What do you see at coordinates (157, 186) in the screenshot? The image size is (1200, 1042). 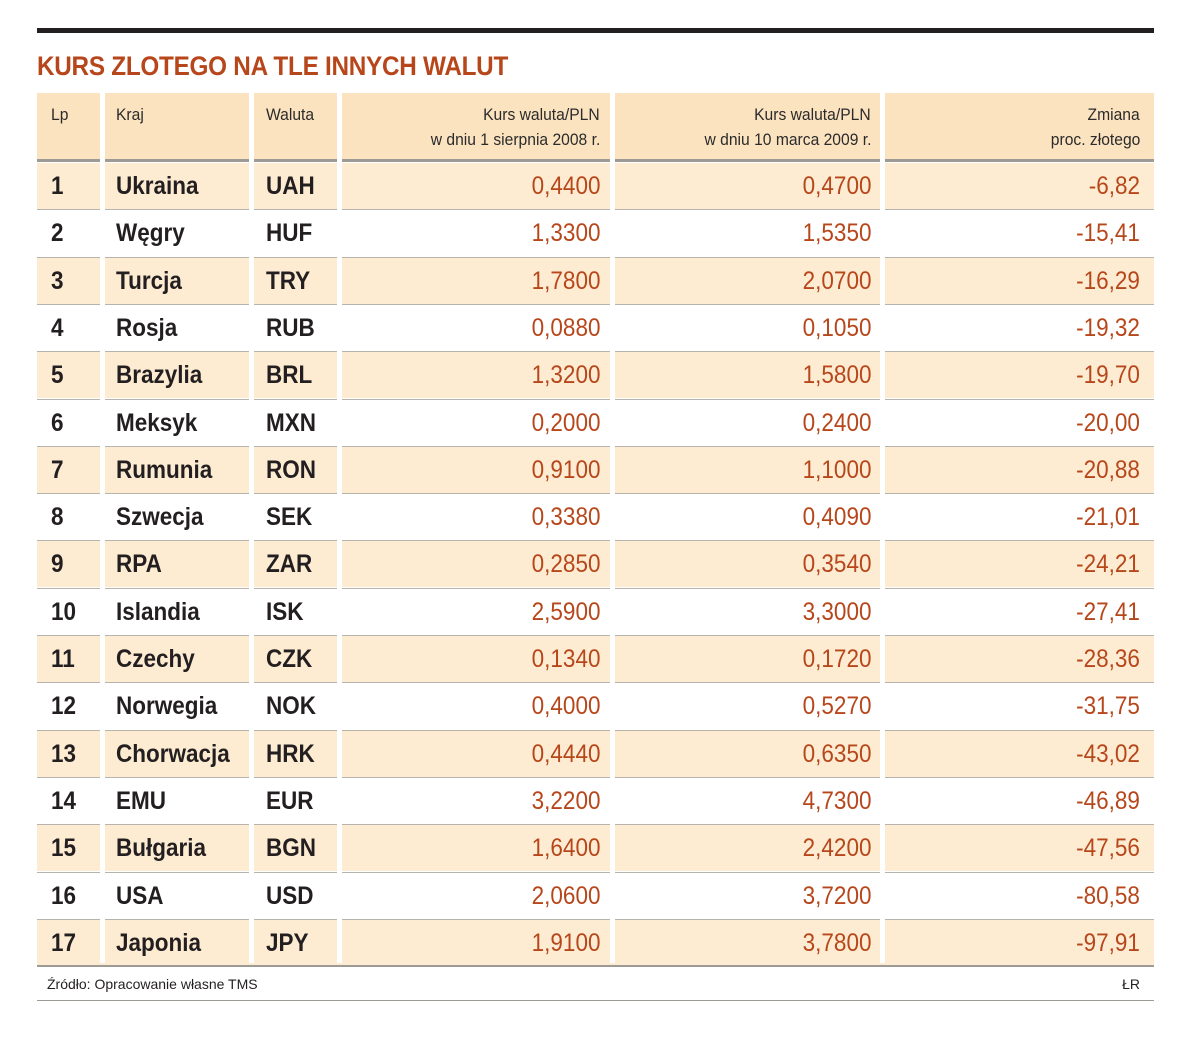 I see `row-country: Ukraina` at bounding box center [157, 186].